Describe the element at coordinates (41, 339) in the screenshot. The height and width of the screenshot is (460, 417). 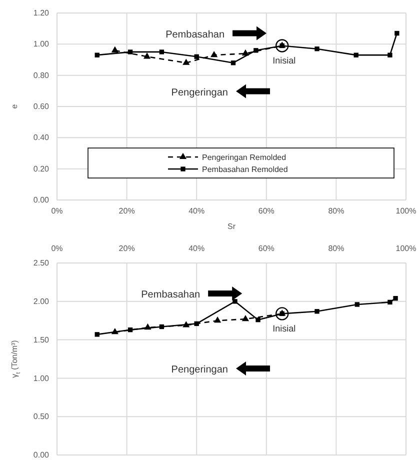
I see `y-tick-label: 1.50` at that location.